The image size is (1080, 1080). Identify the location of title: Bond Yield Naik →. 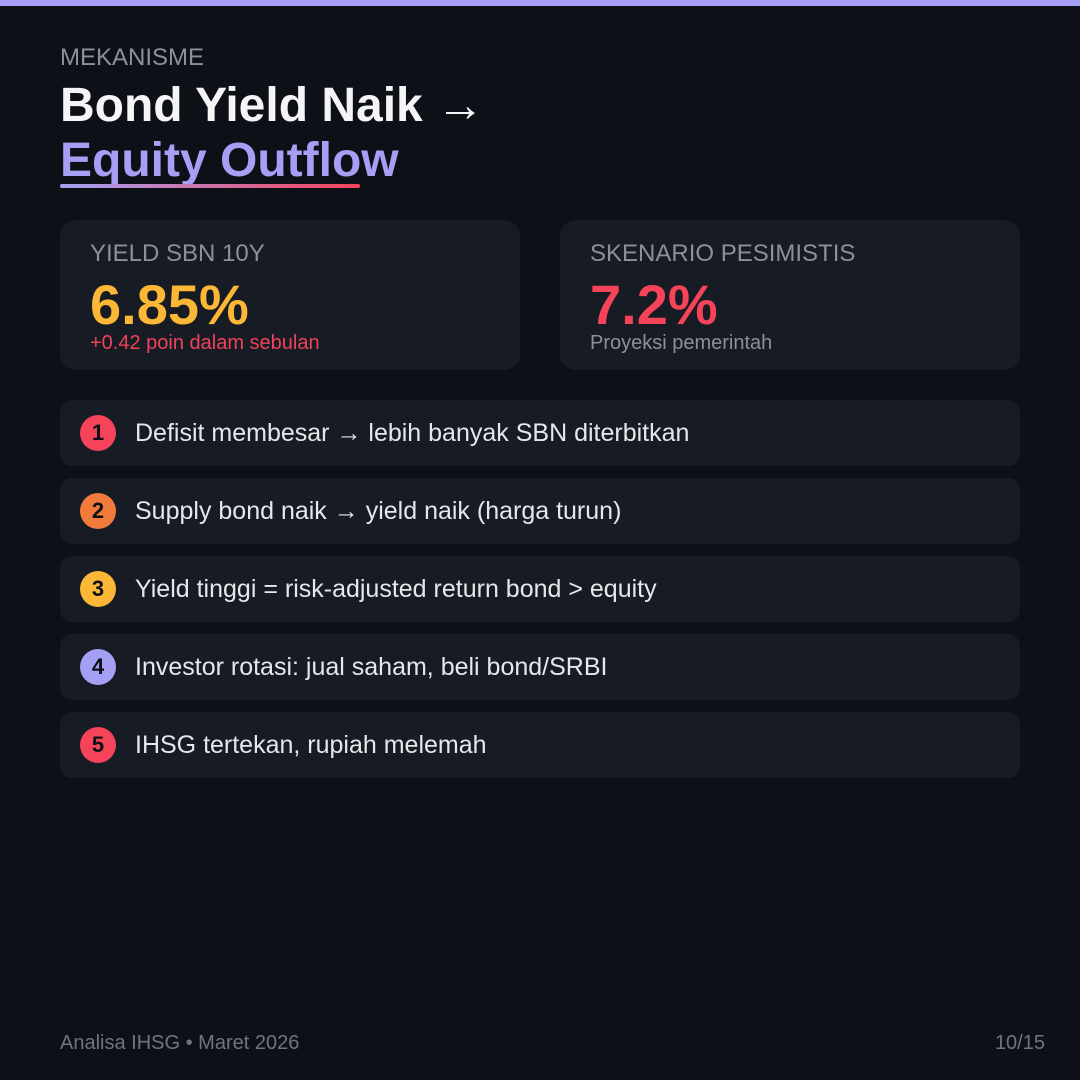
(272, 105).